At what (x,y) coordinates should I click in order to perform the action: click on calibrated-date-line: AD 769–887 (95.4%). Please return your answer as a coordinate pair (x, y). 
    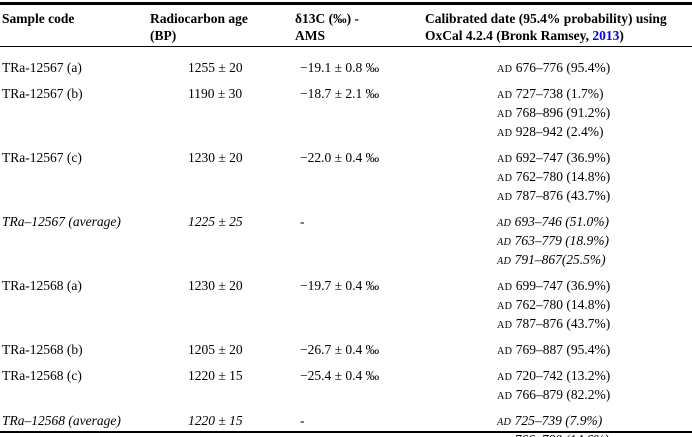
    Looking at the image, I should click on (554, 349).